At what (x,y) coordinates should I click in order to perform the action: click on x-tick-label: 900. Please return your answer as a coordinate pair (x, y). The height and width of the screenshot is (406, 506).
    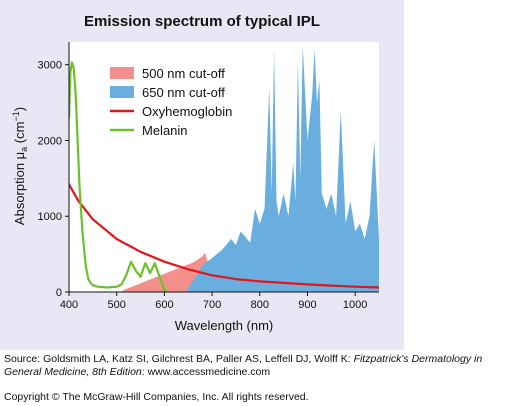
    Looking at the image, I should click on (307, 305).